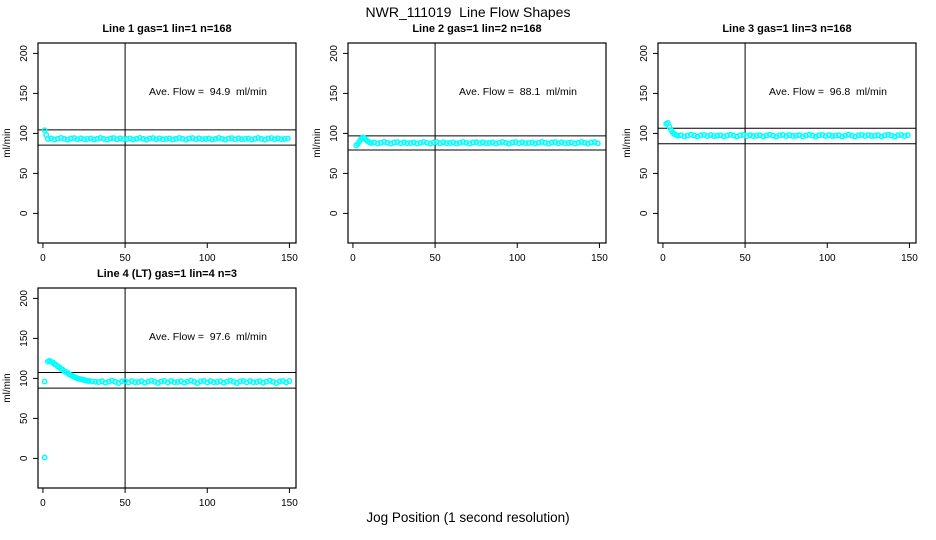 The height and width of the screenshot is (540, 936). What do you see at coordinates (208, 337) in the screenshot?
I see `ave-flow-annotation: Ave. Flow = 97.6 ml/min` at bounding box center [208, 337].